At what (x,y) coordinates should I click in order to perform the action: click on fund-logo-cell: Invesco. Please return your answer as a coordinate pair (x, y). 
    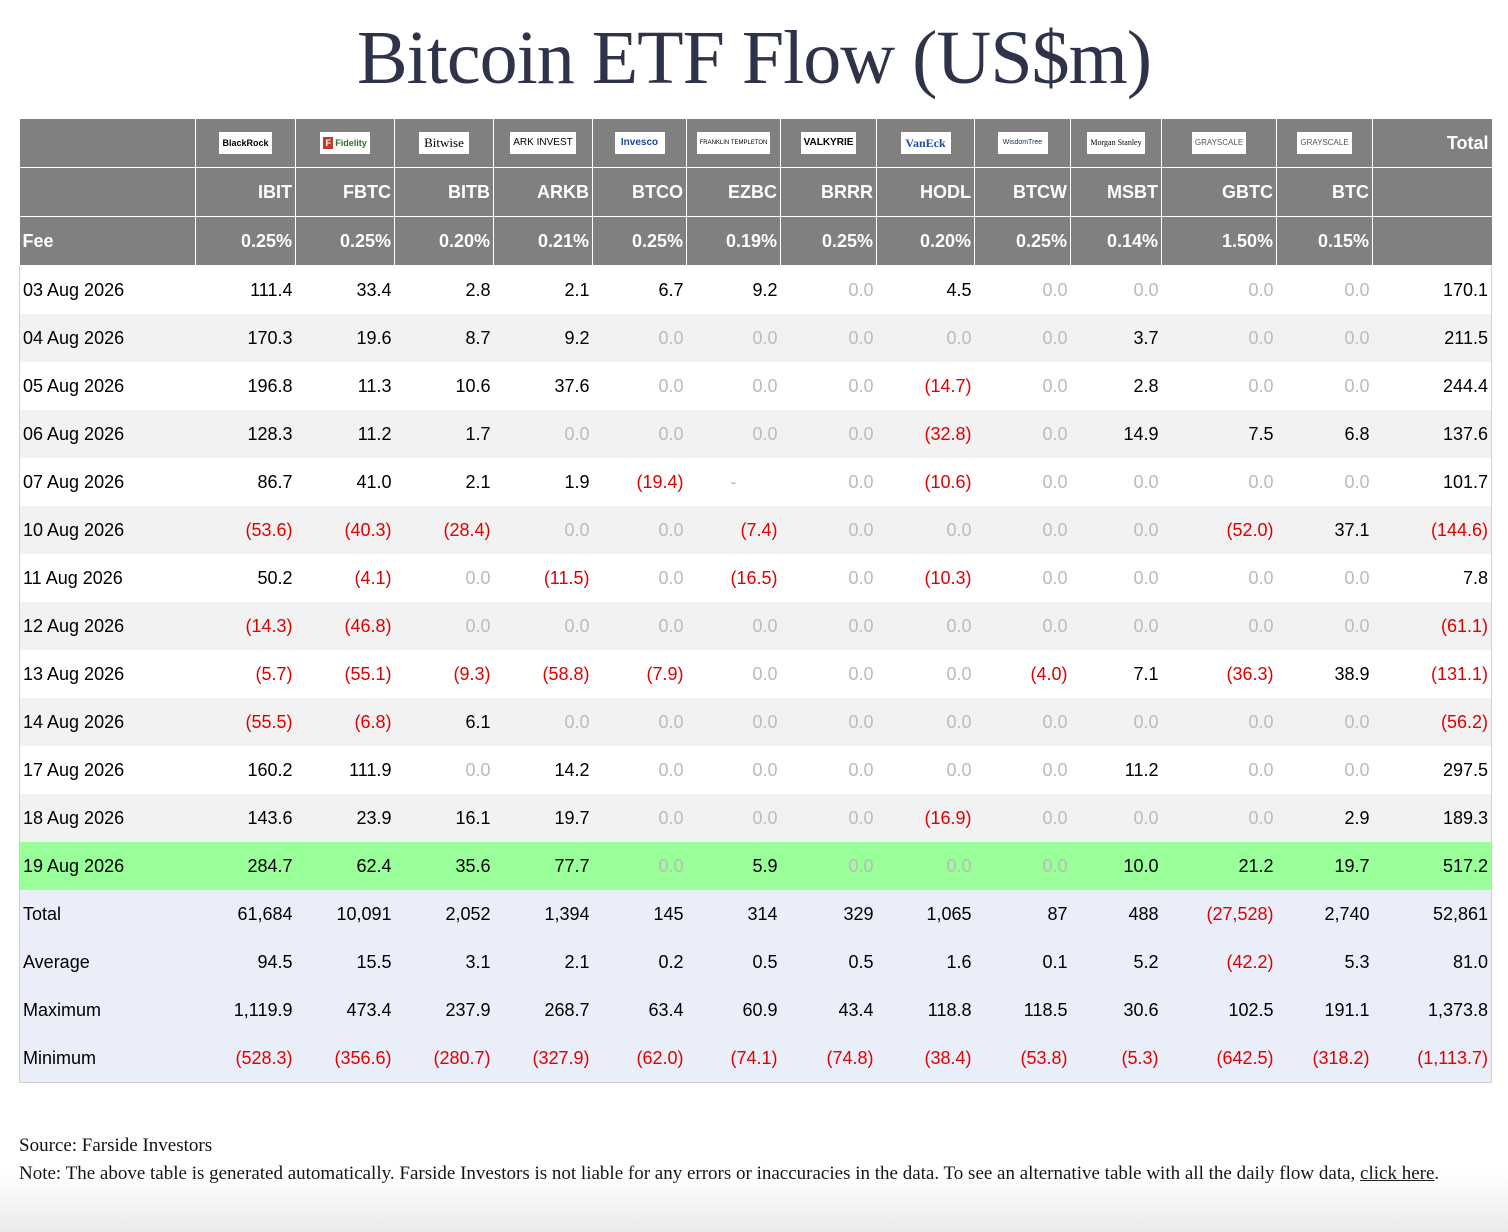
    Looking at the image, I should click on (639, 143).